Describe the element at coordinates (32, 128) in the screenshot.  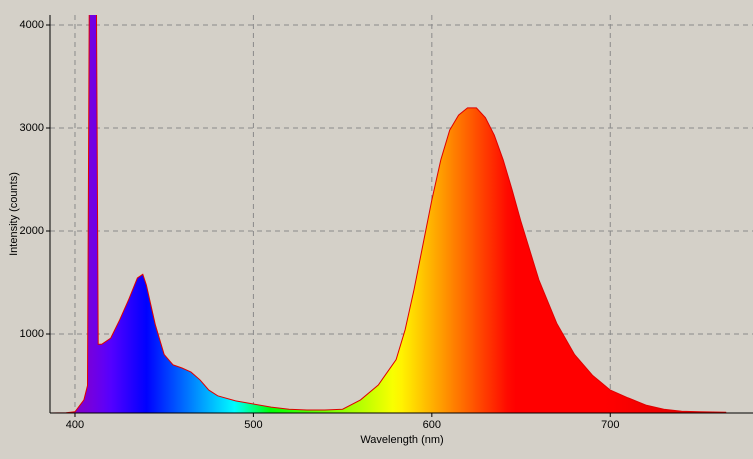
I see `y-tick-label: 3000` at that location.